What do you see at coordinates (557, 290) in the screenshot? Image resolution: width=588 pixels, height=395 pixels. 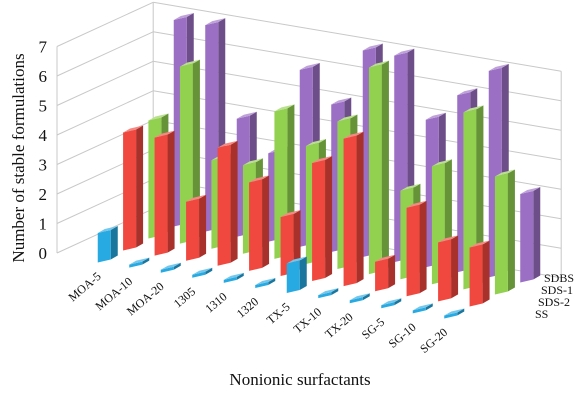 I see `series-label-sds-1: SDS-1` at bounding box center [557, 290].